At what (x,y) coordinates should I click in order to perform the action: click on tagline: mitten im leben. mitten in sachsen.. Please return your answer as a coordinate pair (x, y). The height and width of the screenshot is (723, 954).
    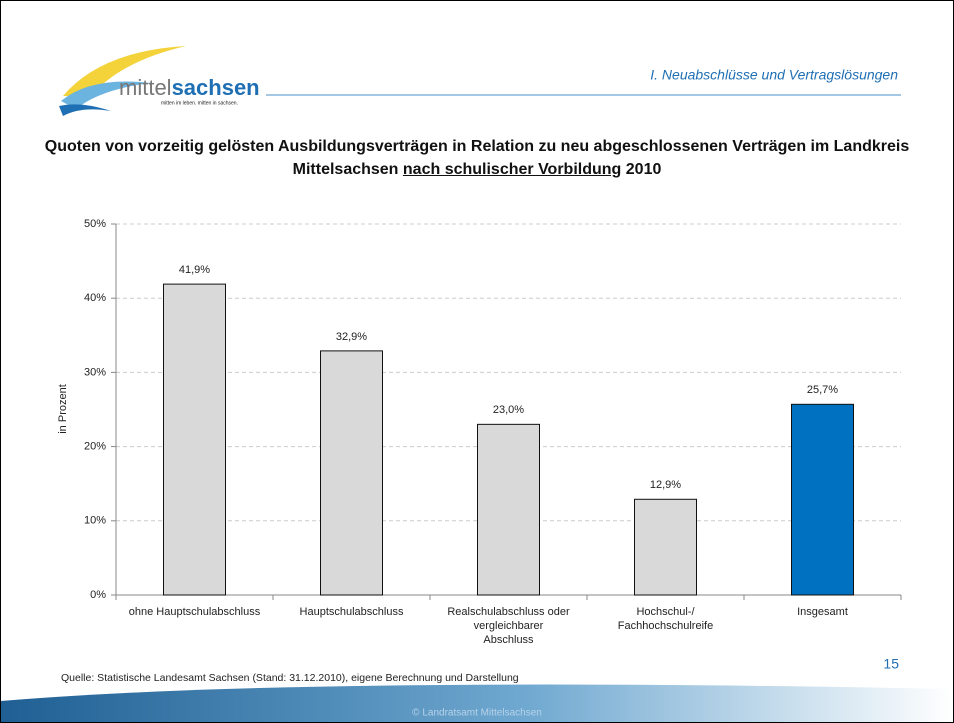
    Looking at the image, I should click on (199, 103).